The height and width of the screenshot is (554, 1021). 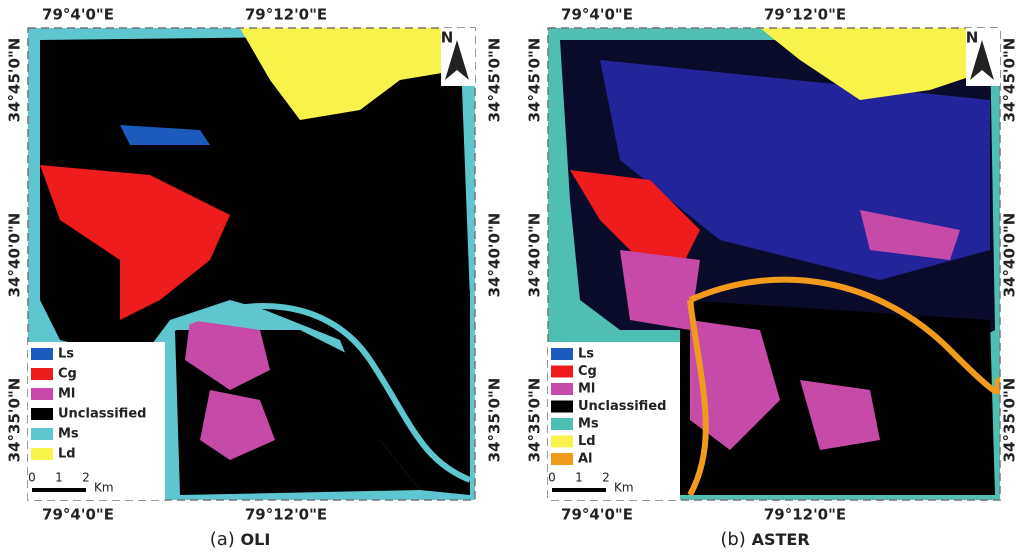 I want to click on caption-name: ASTER, so click(x=781, y=539).